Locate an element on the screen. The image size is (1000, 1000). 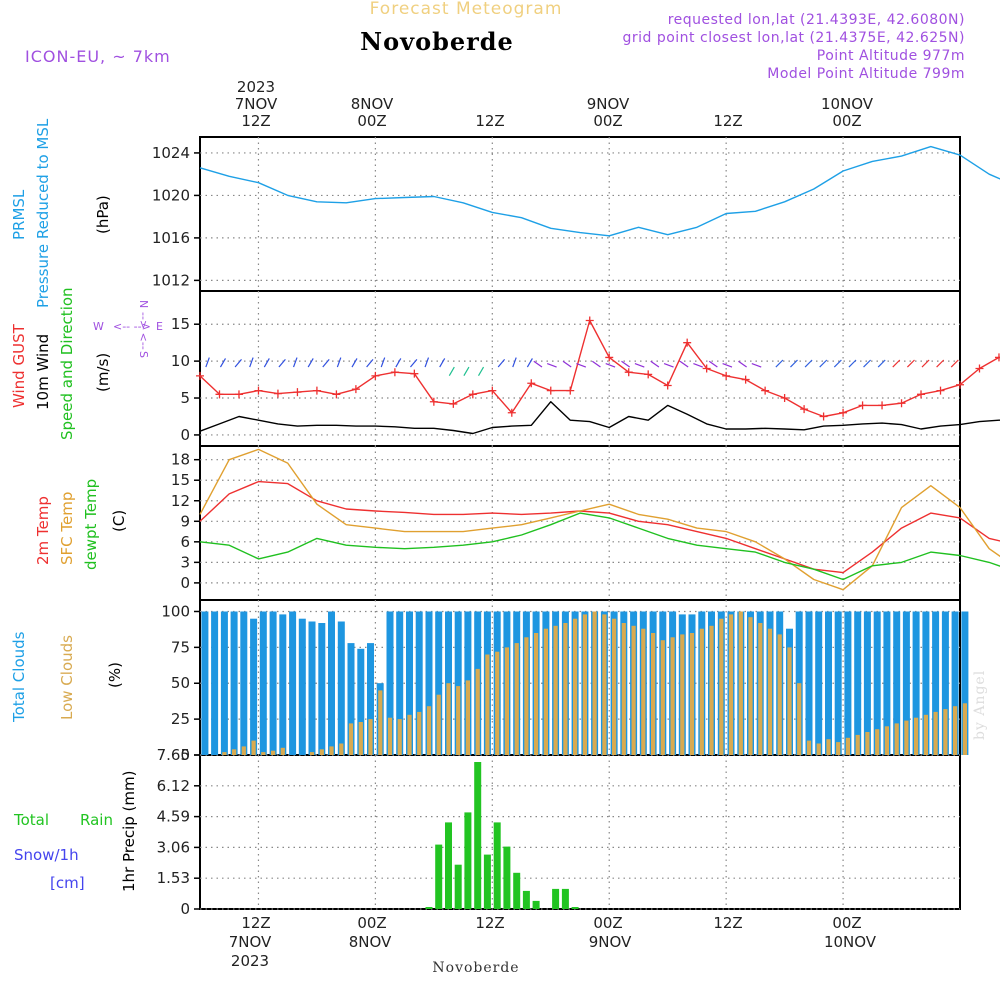
clouds-y-tick-label: 25 is located at coordinates (180, 719).